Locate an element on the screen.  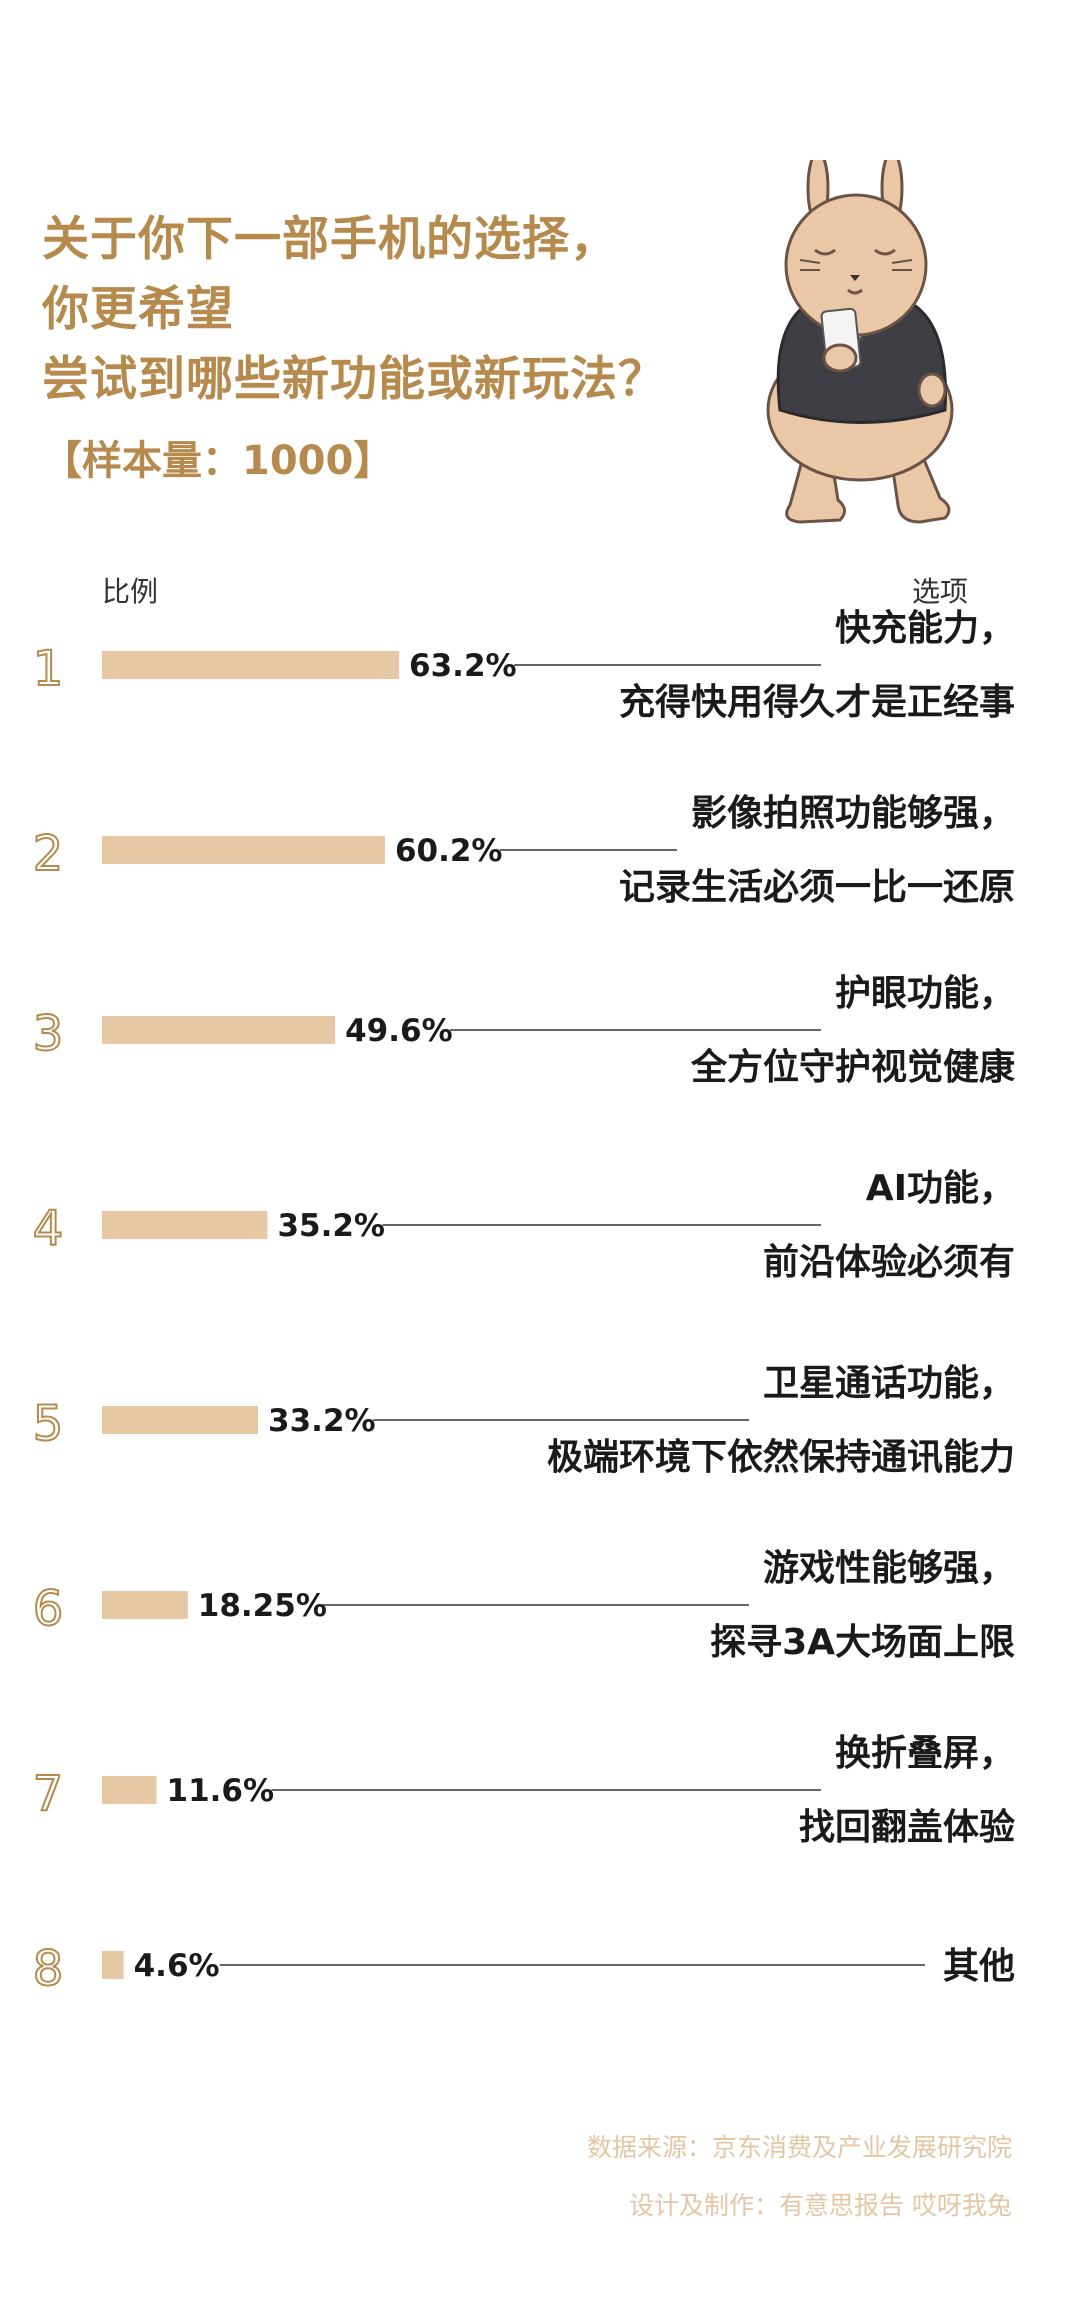
rank-number: 6 is located at coordinates (48, 1609).